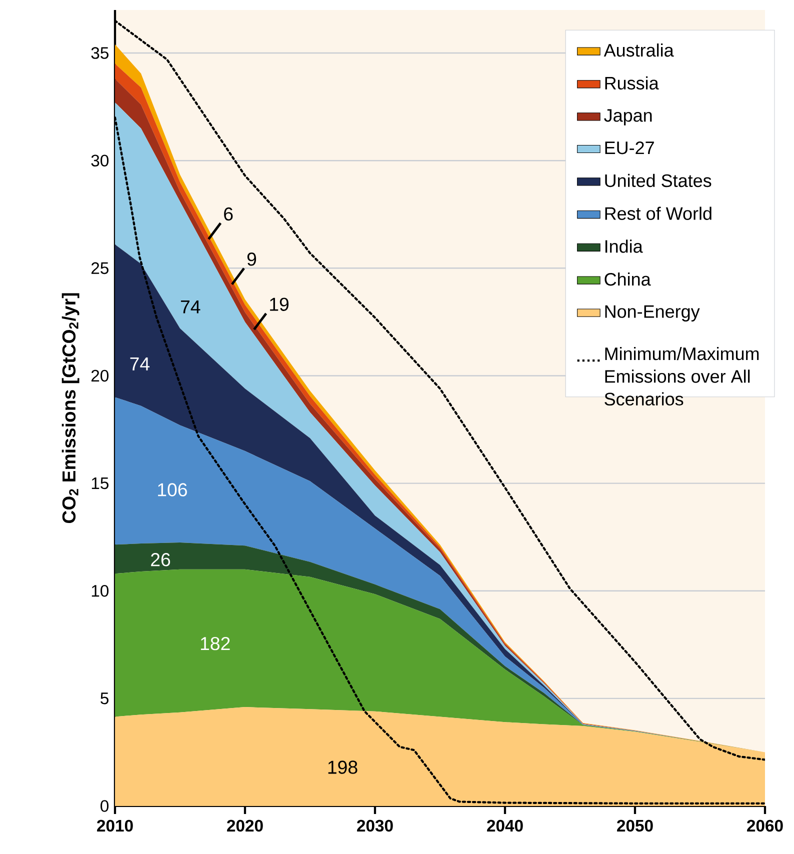 The height and width of the screenshot is (854, 794). I want to click on x-tick-label: 2040, so click(505, 826).